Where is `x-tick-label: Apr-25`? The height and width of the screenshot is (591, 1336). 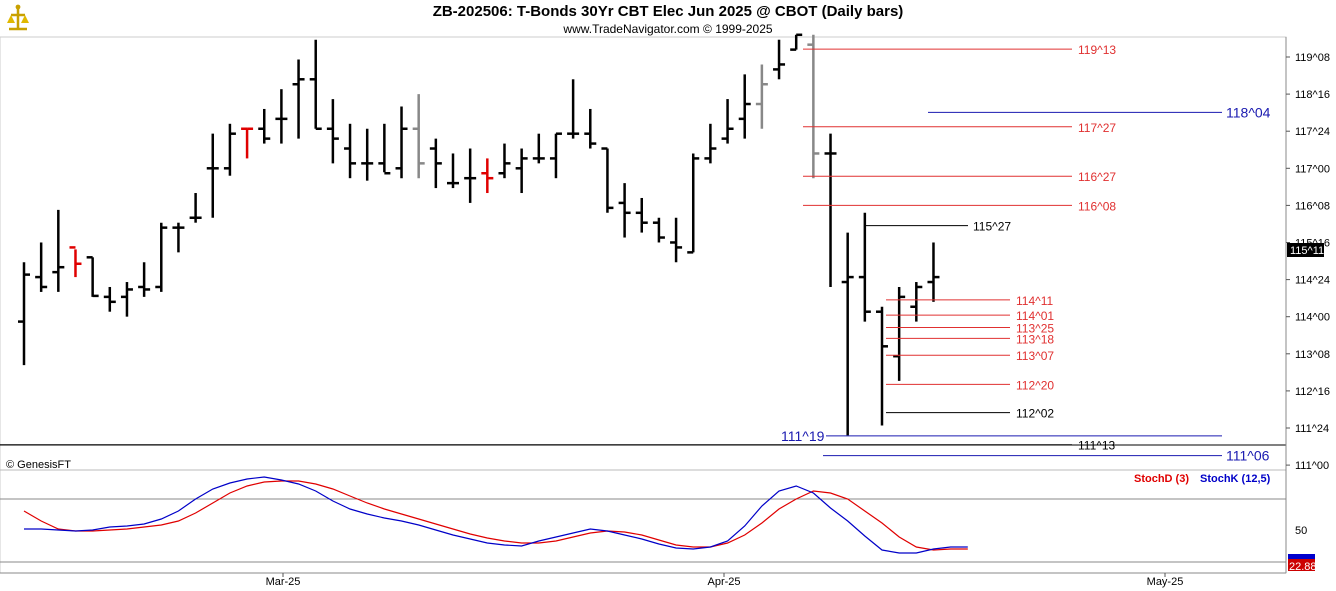 x-tick-label: Apr-25 is located at coordinates (723, 582).